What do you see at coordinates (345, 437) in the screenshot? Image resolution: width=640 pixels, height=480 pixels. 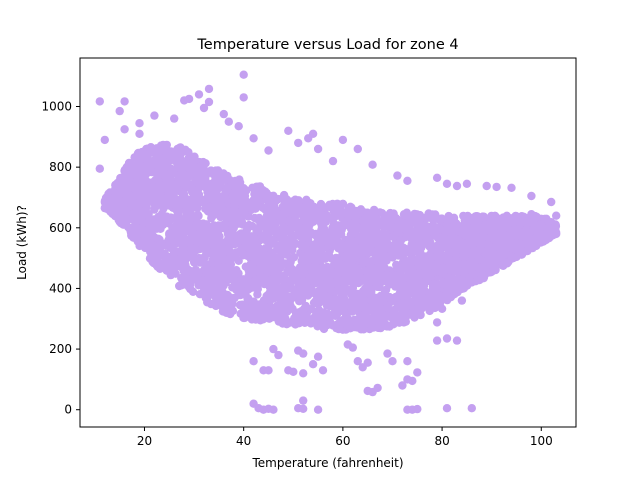 I see `x-axis-ticks: 20 40 60 80 100` at bounding box center [345, 437].